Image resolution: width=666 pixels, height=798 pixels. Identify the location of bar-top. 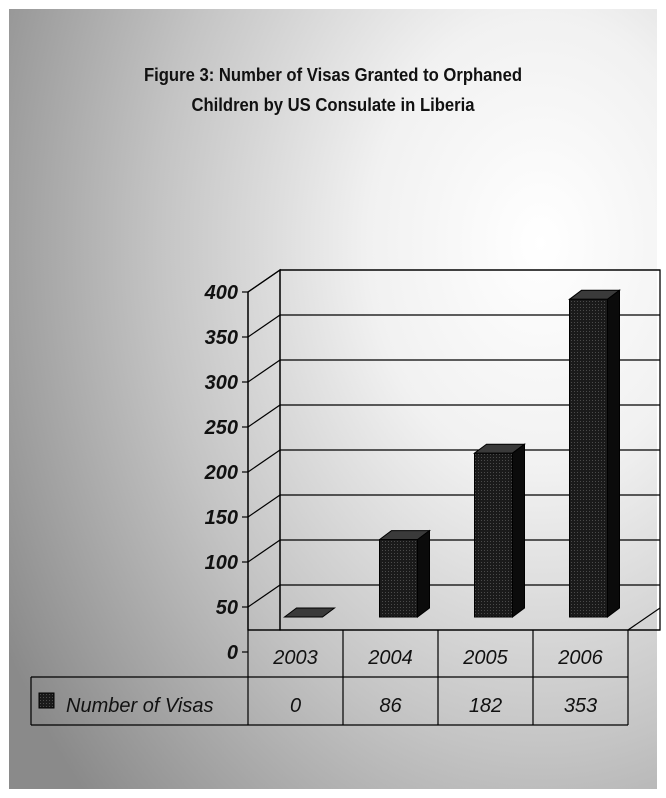
(309, 612).